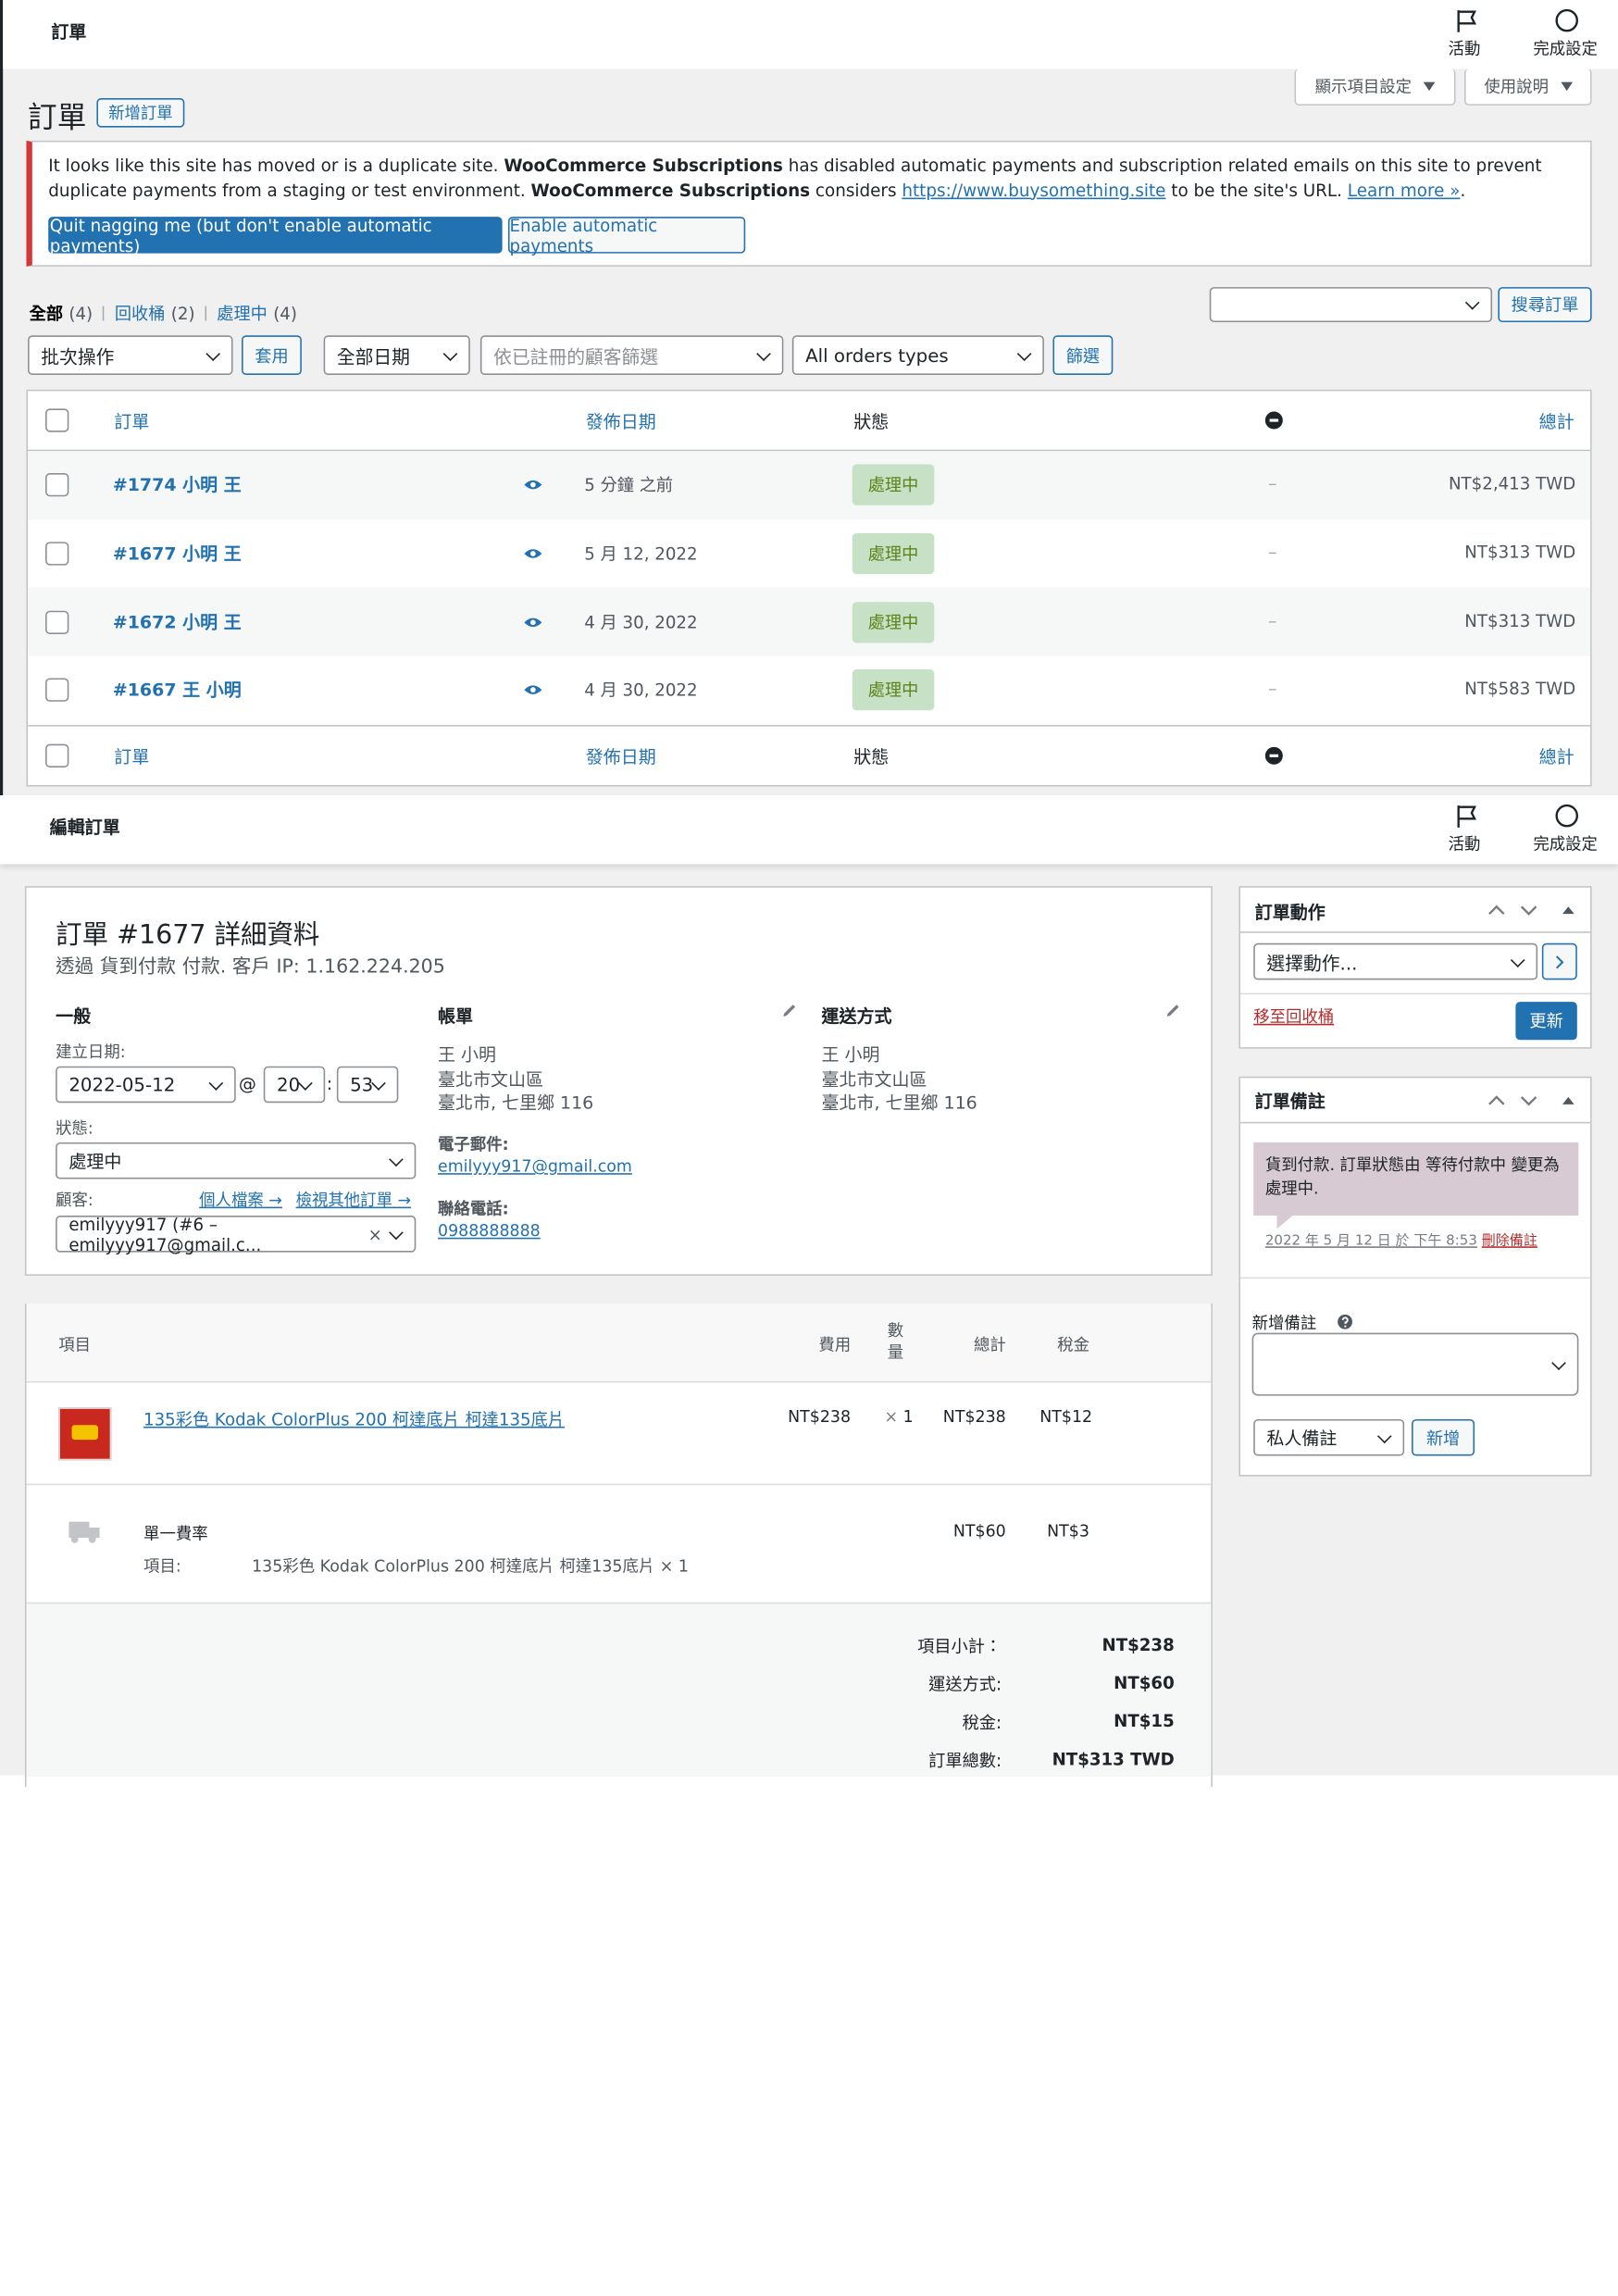  I want to click on view-label: 處理中, so click(242, 313).